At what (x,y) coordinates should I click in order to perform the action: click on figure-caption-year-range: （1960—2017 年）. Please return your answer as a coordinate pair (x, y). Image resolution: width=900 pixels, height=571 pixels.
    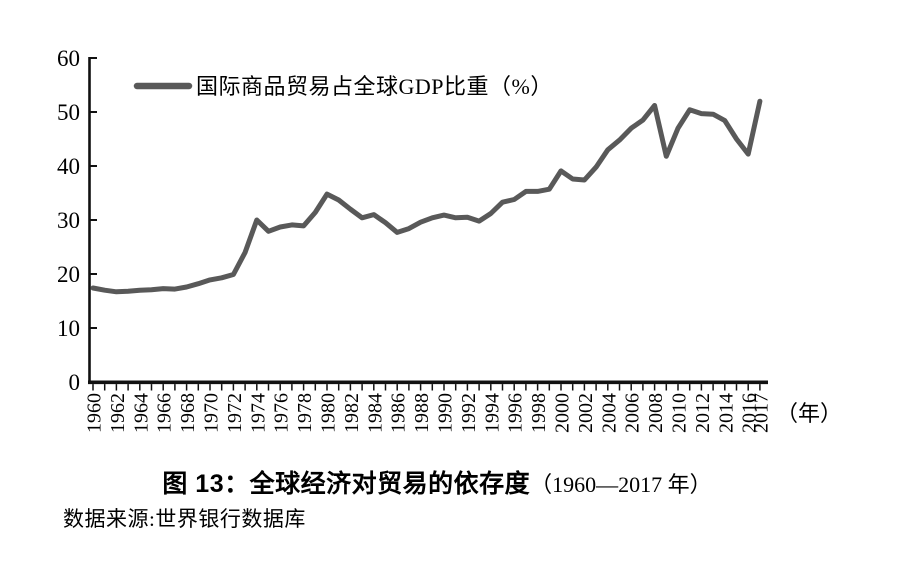
    Looking at the image, I should click on (621, 484).